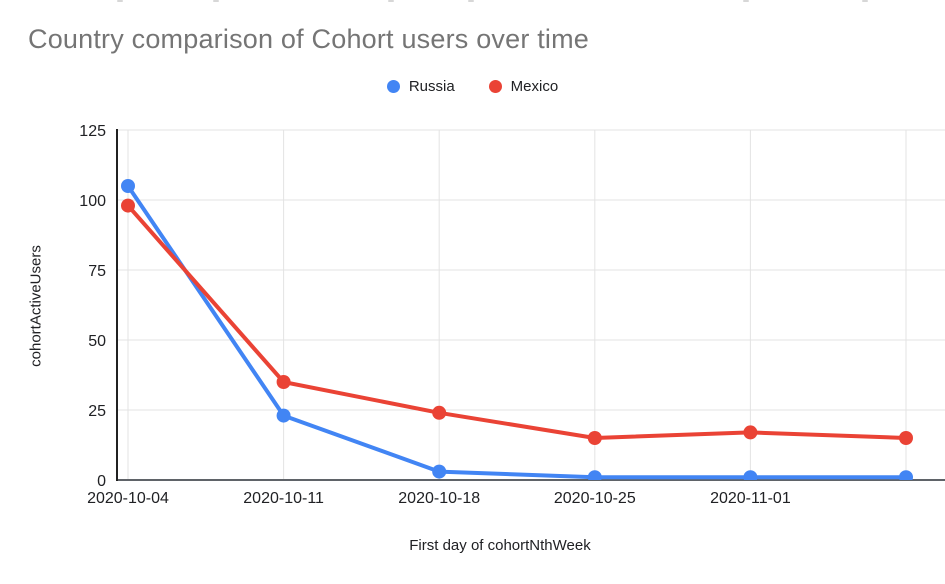 The width and height of the screenshot is (945, 584). I want to click on x-tick-label: 2020-10-04, so click(128, 498).